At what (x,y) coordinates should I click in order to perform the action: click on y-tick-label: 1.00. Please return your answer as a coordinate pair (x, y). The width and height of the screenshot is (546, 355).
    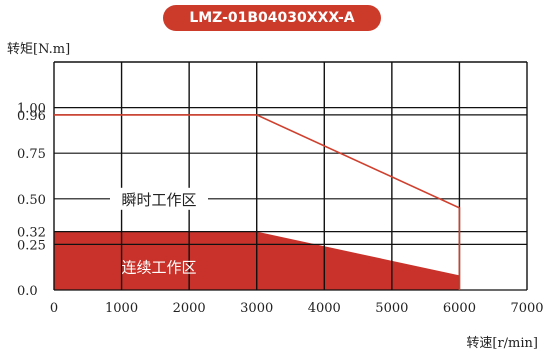
    Looking at the image, I should click on (31, 109).